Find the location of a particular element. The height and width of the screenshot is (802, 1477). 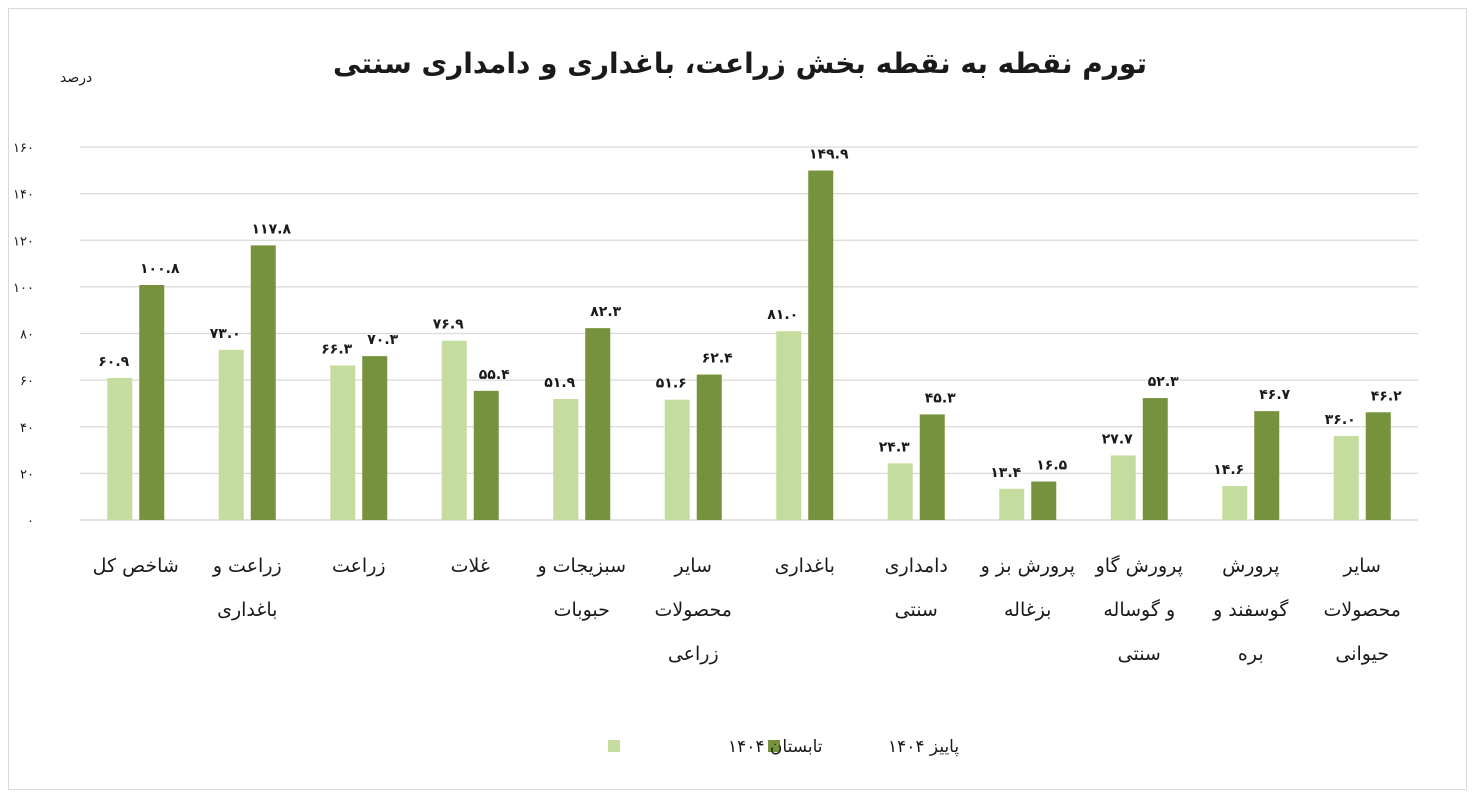

category-label: سبزیجات و is located at coordinates (581, 566).